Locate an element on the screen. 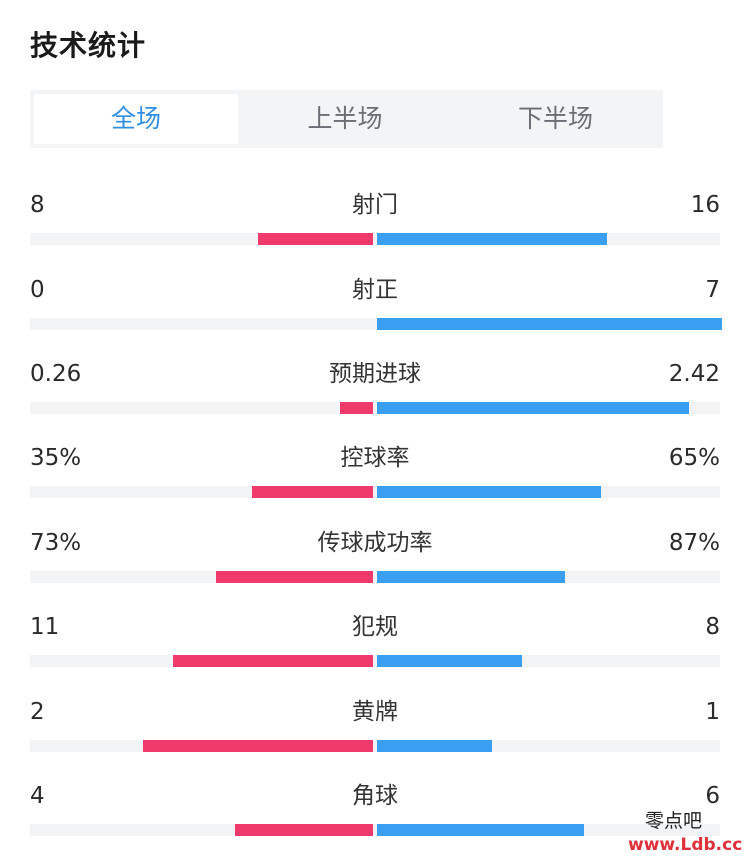 The height and width of the screenshot is (865, 750). period-tabs: 全场 上半场 下半场 is located at coordinates (346, 119).